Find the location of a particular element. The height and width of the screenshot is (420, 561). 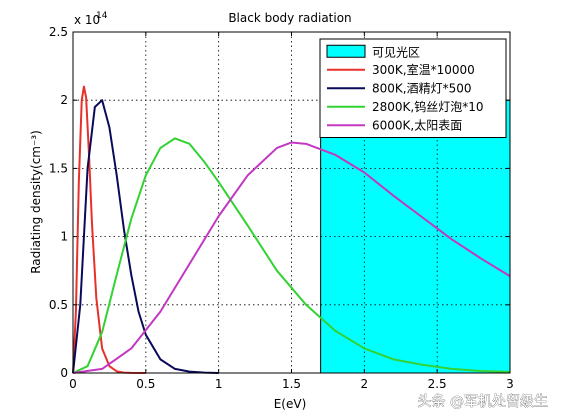

legend-label-visible-band: 可见光区 is located at coordinates (396, 52).